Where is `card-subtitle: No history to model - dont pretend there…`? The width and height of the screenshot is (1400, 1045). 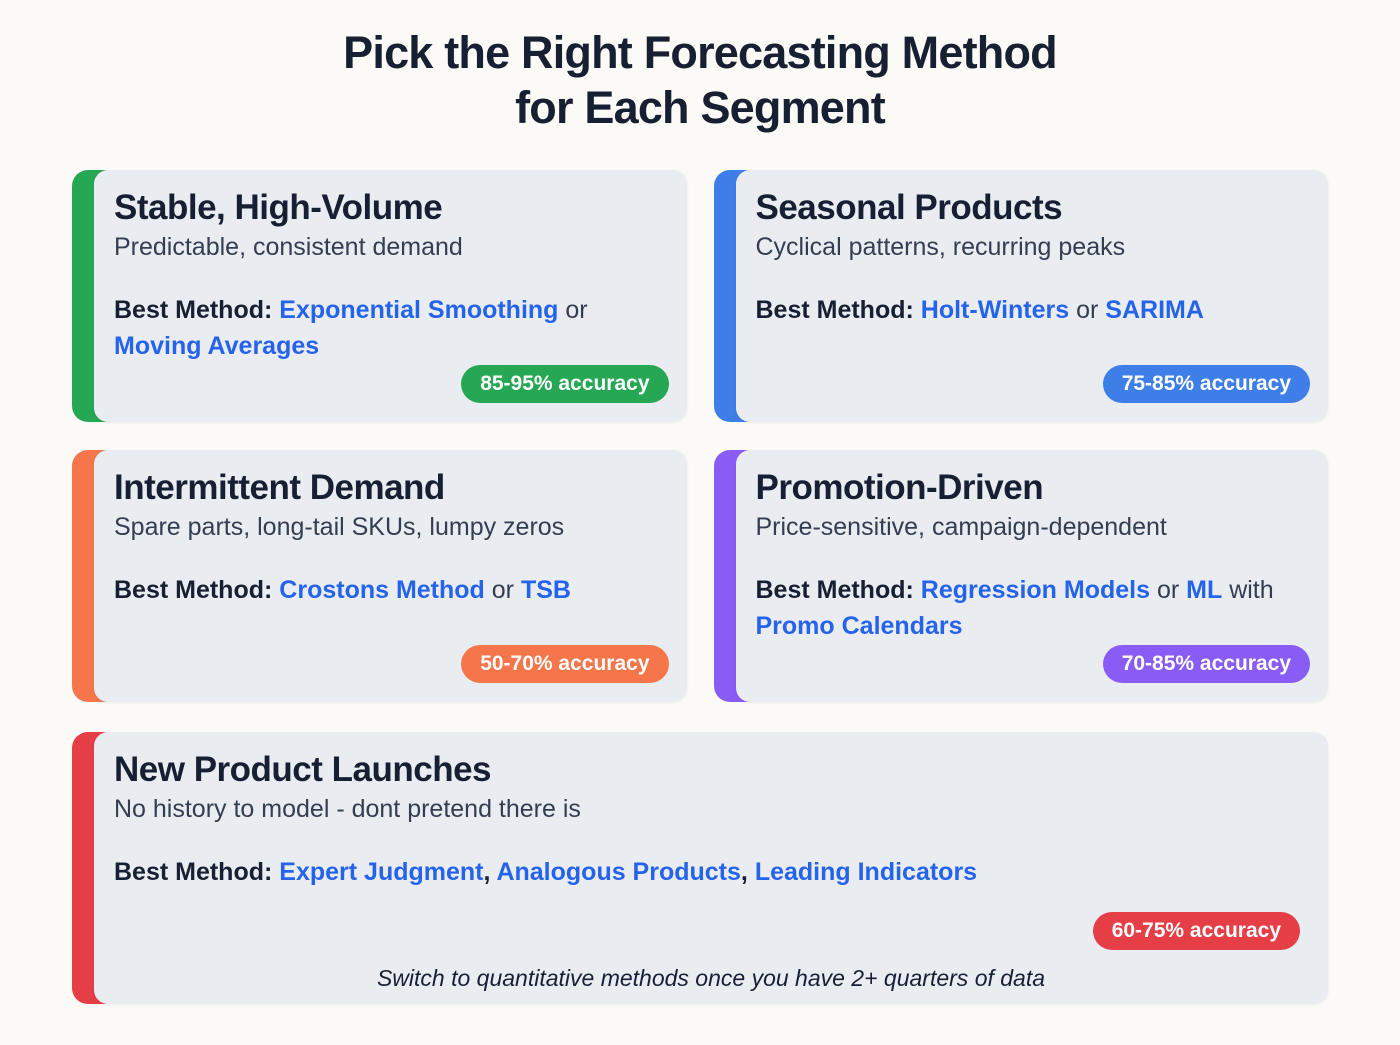
card-subtitle: No history to model - dont pretend there… is located at coordinates (347, 808).